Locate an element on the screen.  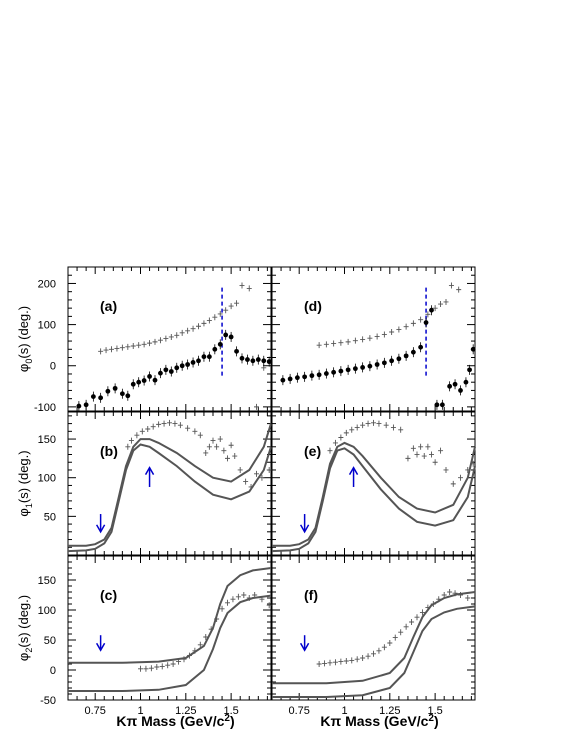
y-tick-label: 150 is located at coordinates (47, 581).